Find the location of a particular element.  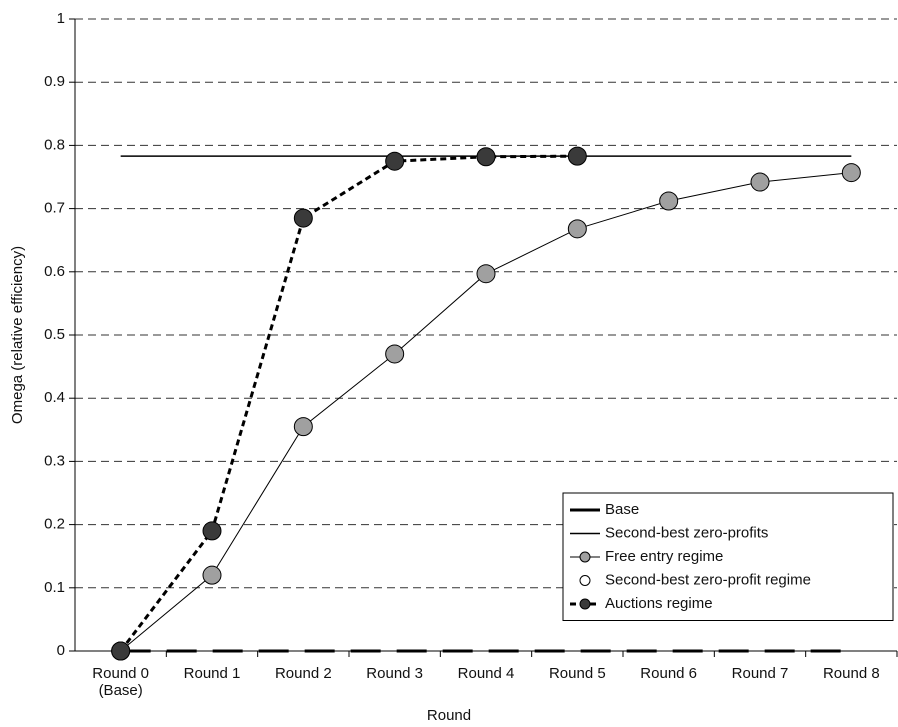

y-axis-label: Omega (relative efficiency) is located at coordinates (17, 335).